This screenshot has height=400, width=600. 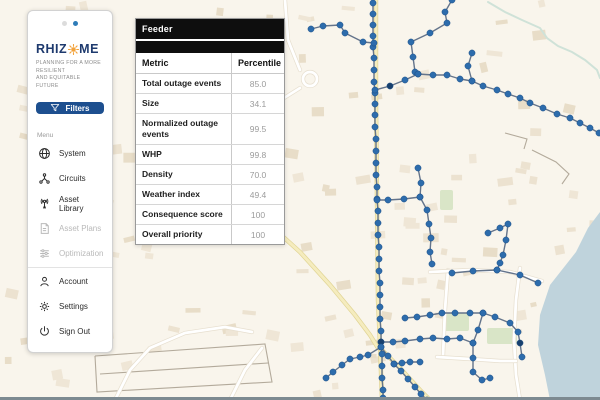 I want to click on sidebar-item-account: Account, so click(x=70, y=281).